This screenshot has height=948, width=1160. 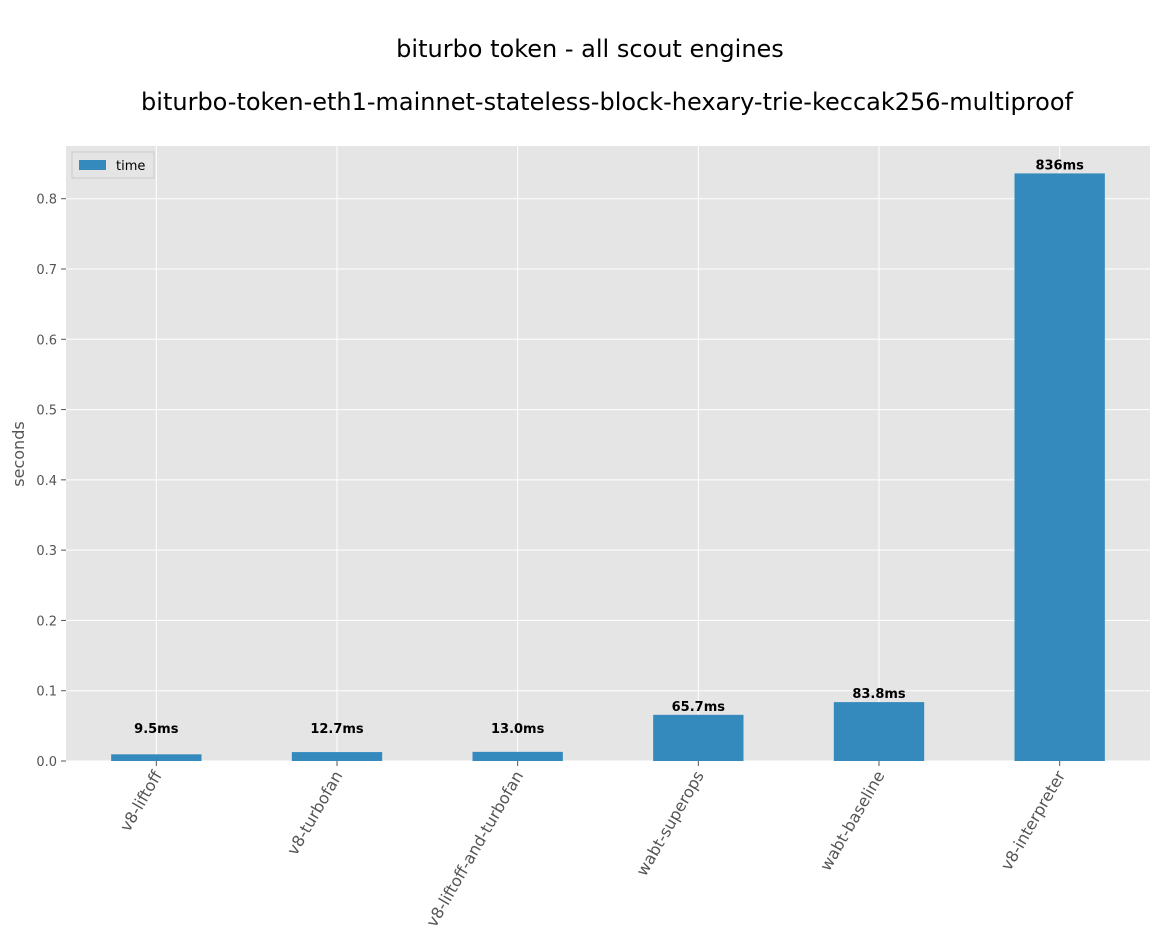 What do you see at coordinates (46, 270) in the screenshot?
I see `y-tick-label: 0.7` at bounding box center [46, 270].